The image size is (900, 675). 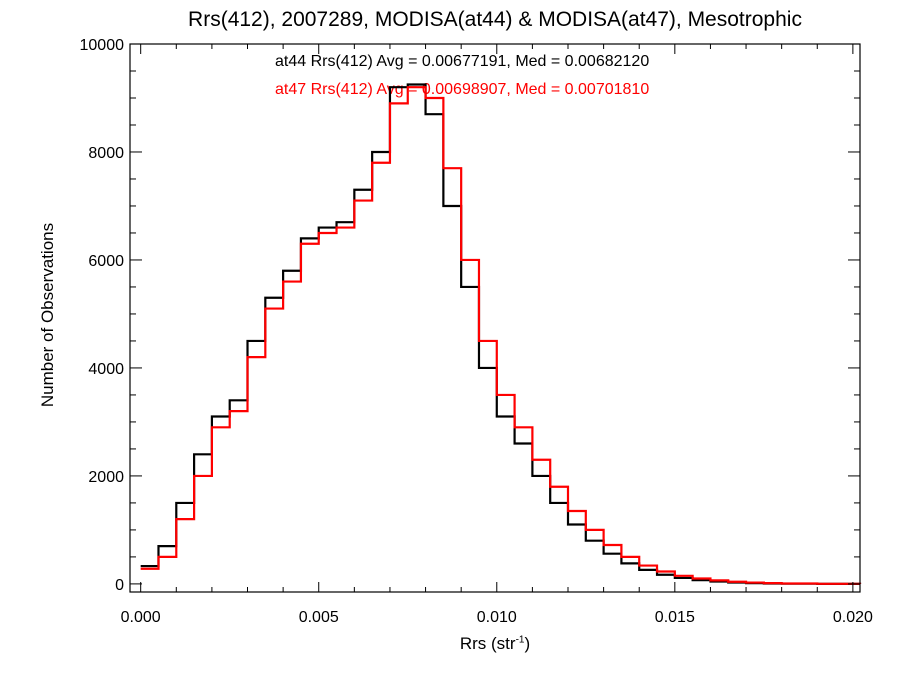 What do you see at coordinates (106, 261) in the screenshot?
I see `y-tick-label: 6000` at bounding box center [106, 261].